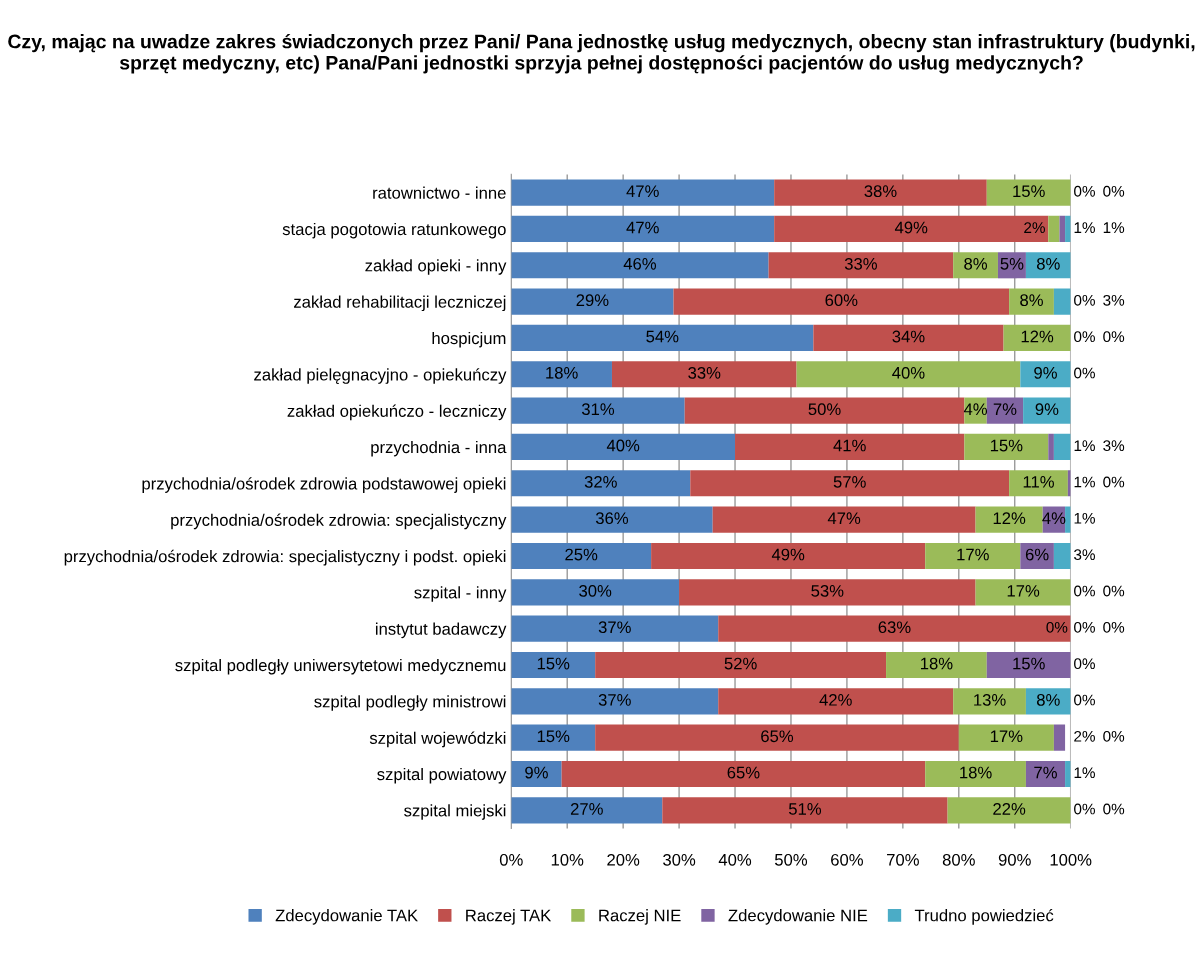  What do you see at coordinates (777, 736) in the screenshot?
I see `data-label: 65%` at bounding box center [777, 736].